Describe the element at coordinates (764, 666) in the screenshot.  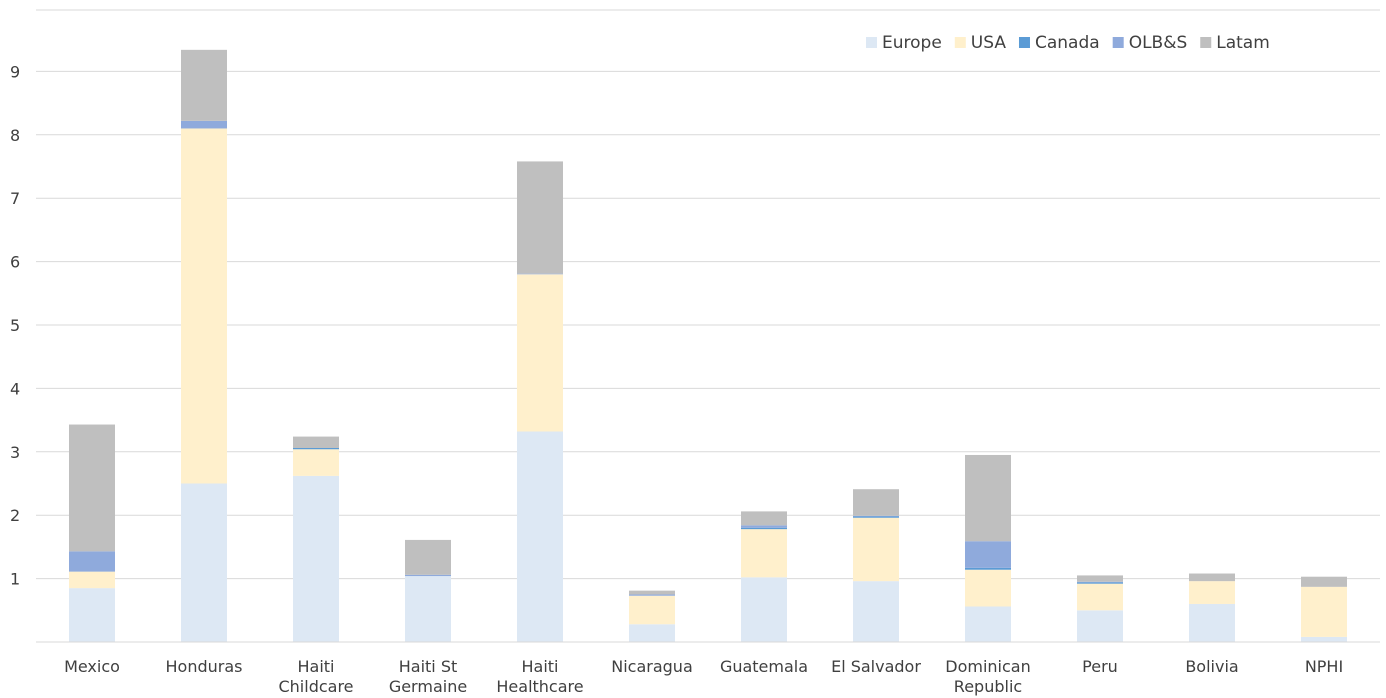
I see `x-tick-label: Guatemala` at that location.